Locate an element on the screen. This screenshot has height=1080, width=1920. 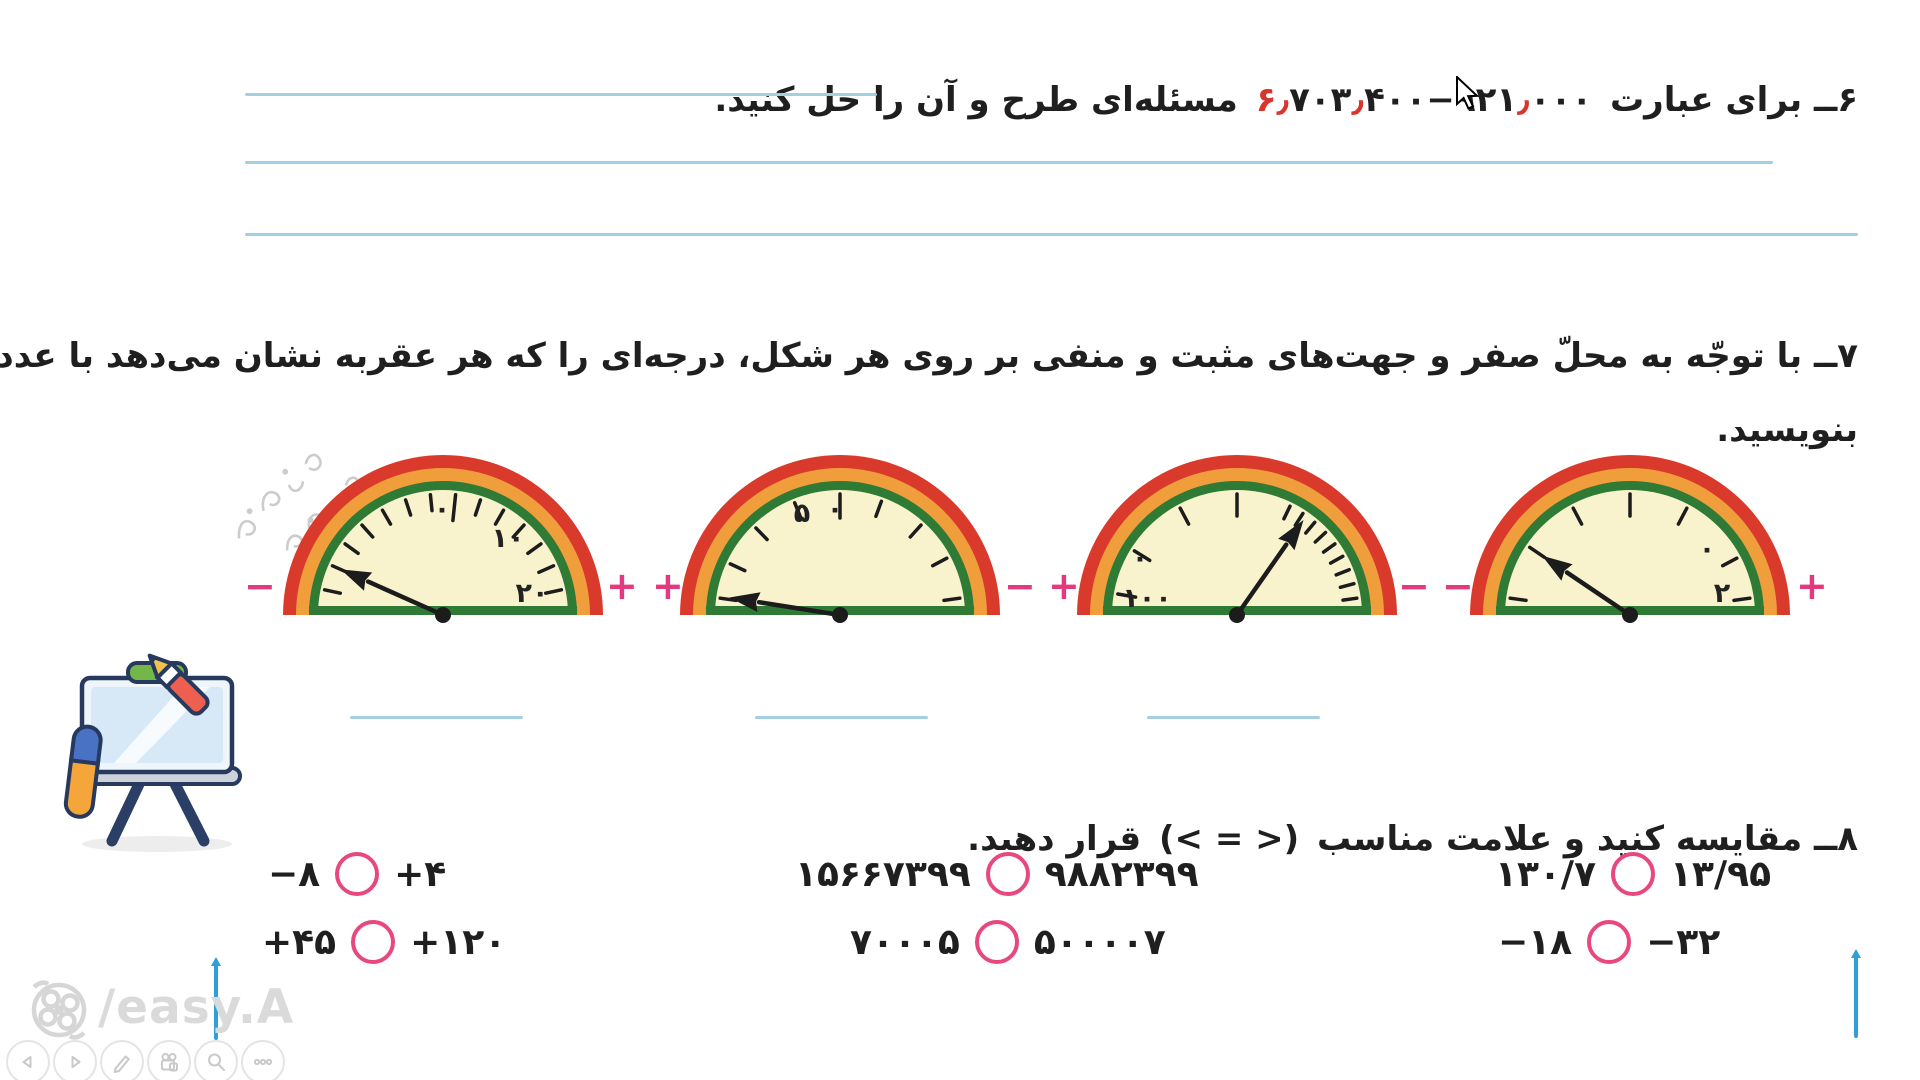
mouse-cursor is located at coordinates (1468, 93).